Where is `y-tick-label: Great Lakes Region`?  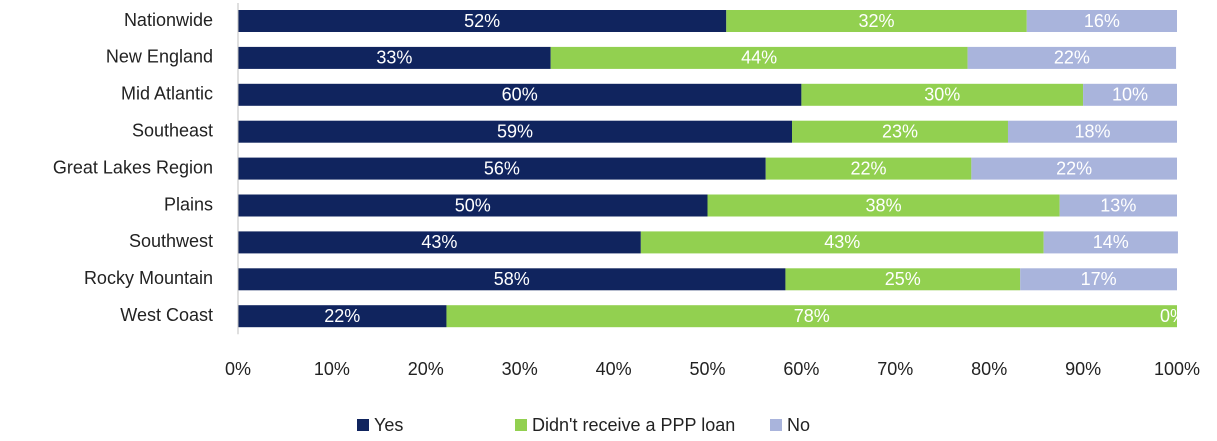
y-tick-label: Great Lakes Region is located at coordinates (133, 167).